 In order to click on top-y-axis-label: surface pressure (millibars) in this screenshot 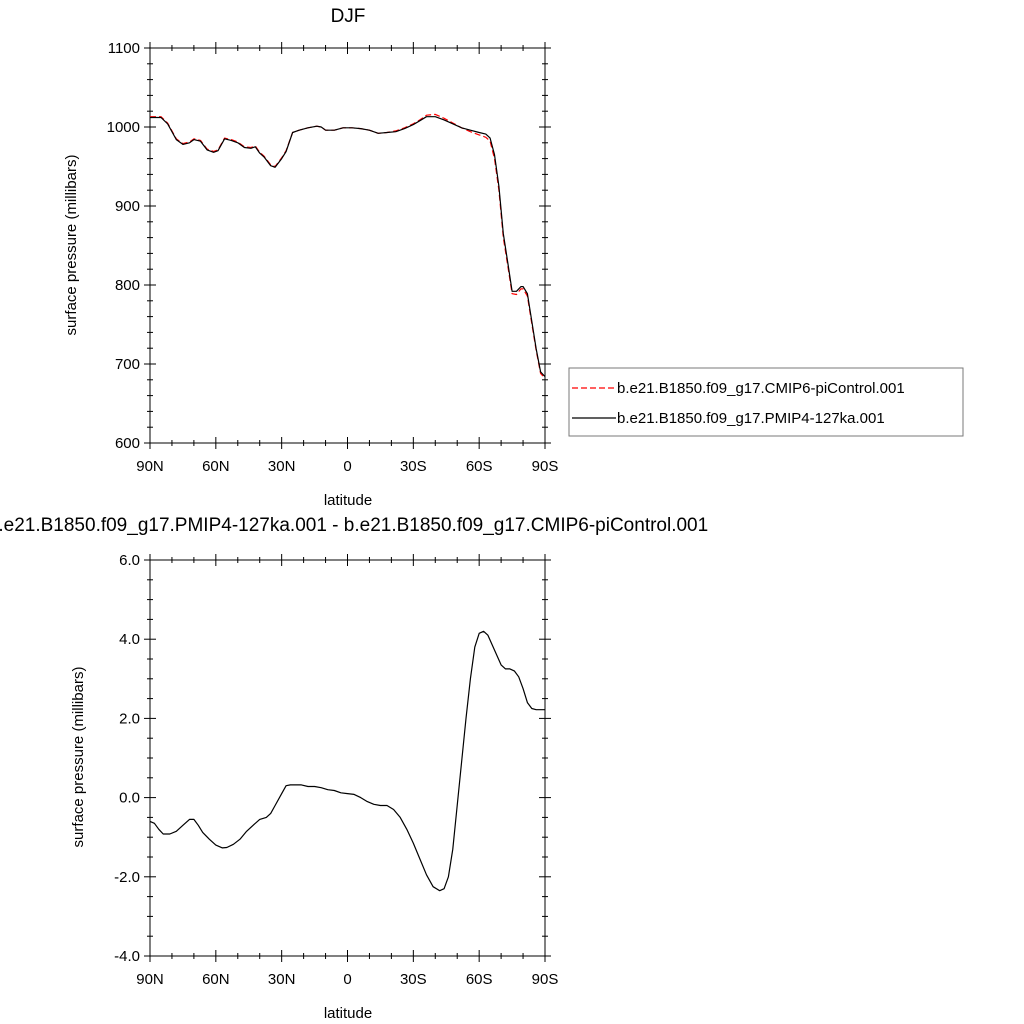, I will do `click(71, 245)`.